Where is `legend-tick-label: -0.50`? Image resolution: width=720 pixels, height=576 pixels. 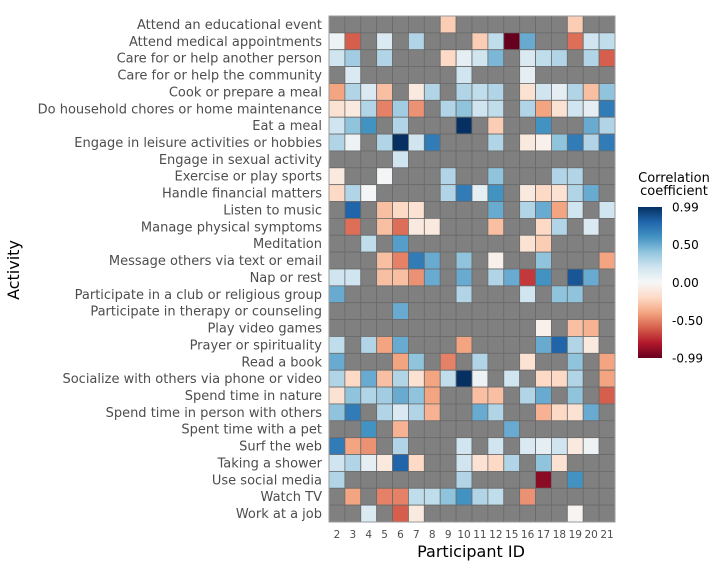 legend-tick-label: -0.50 is located at coordinates (687, 321).